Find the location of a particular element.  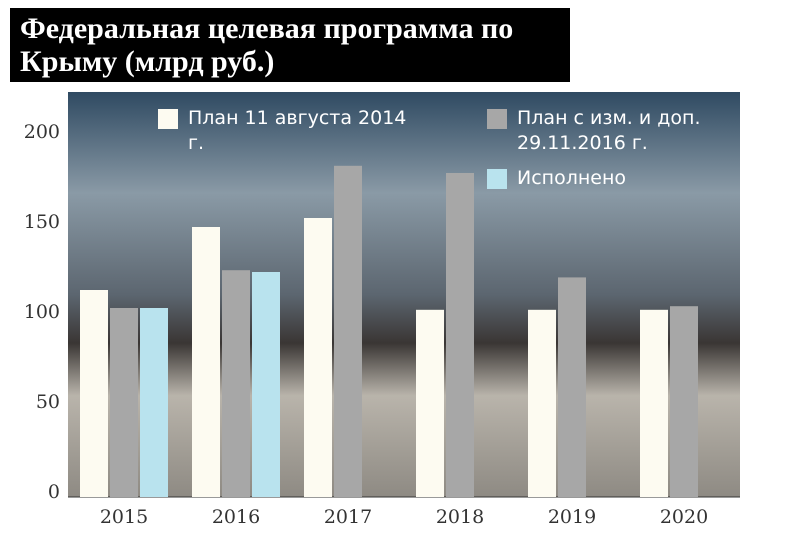

legend-label: План с изм. и доп. 29.11.2016 г. is located at coordinates (609, 130).